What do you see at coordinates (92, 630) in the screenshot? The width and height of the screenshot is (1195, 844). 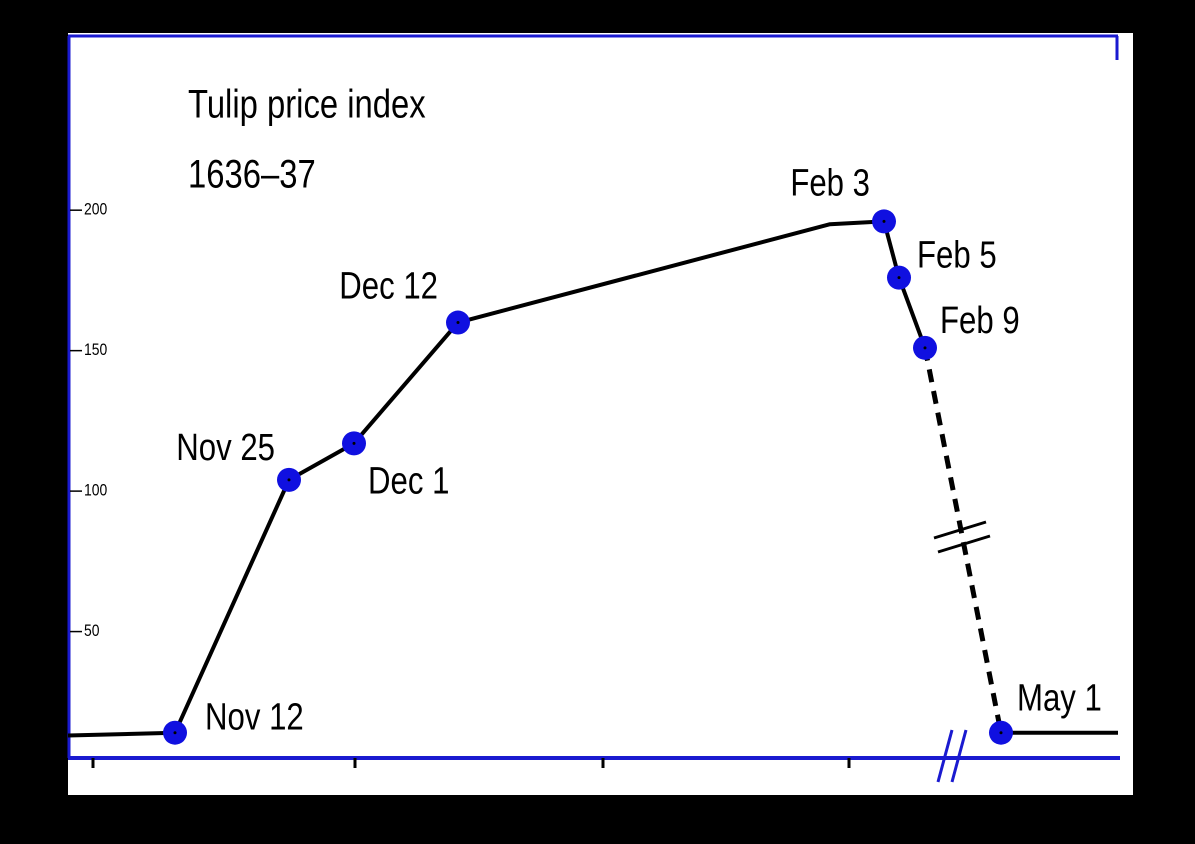 I see `y-tick-label: 50` at bounding box center [92, 630].